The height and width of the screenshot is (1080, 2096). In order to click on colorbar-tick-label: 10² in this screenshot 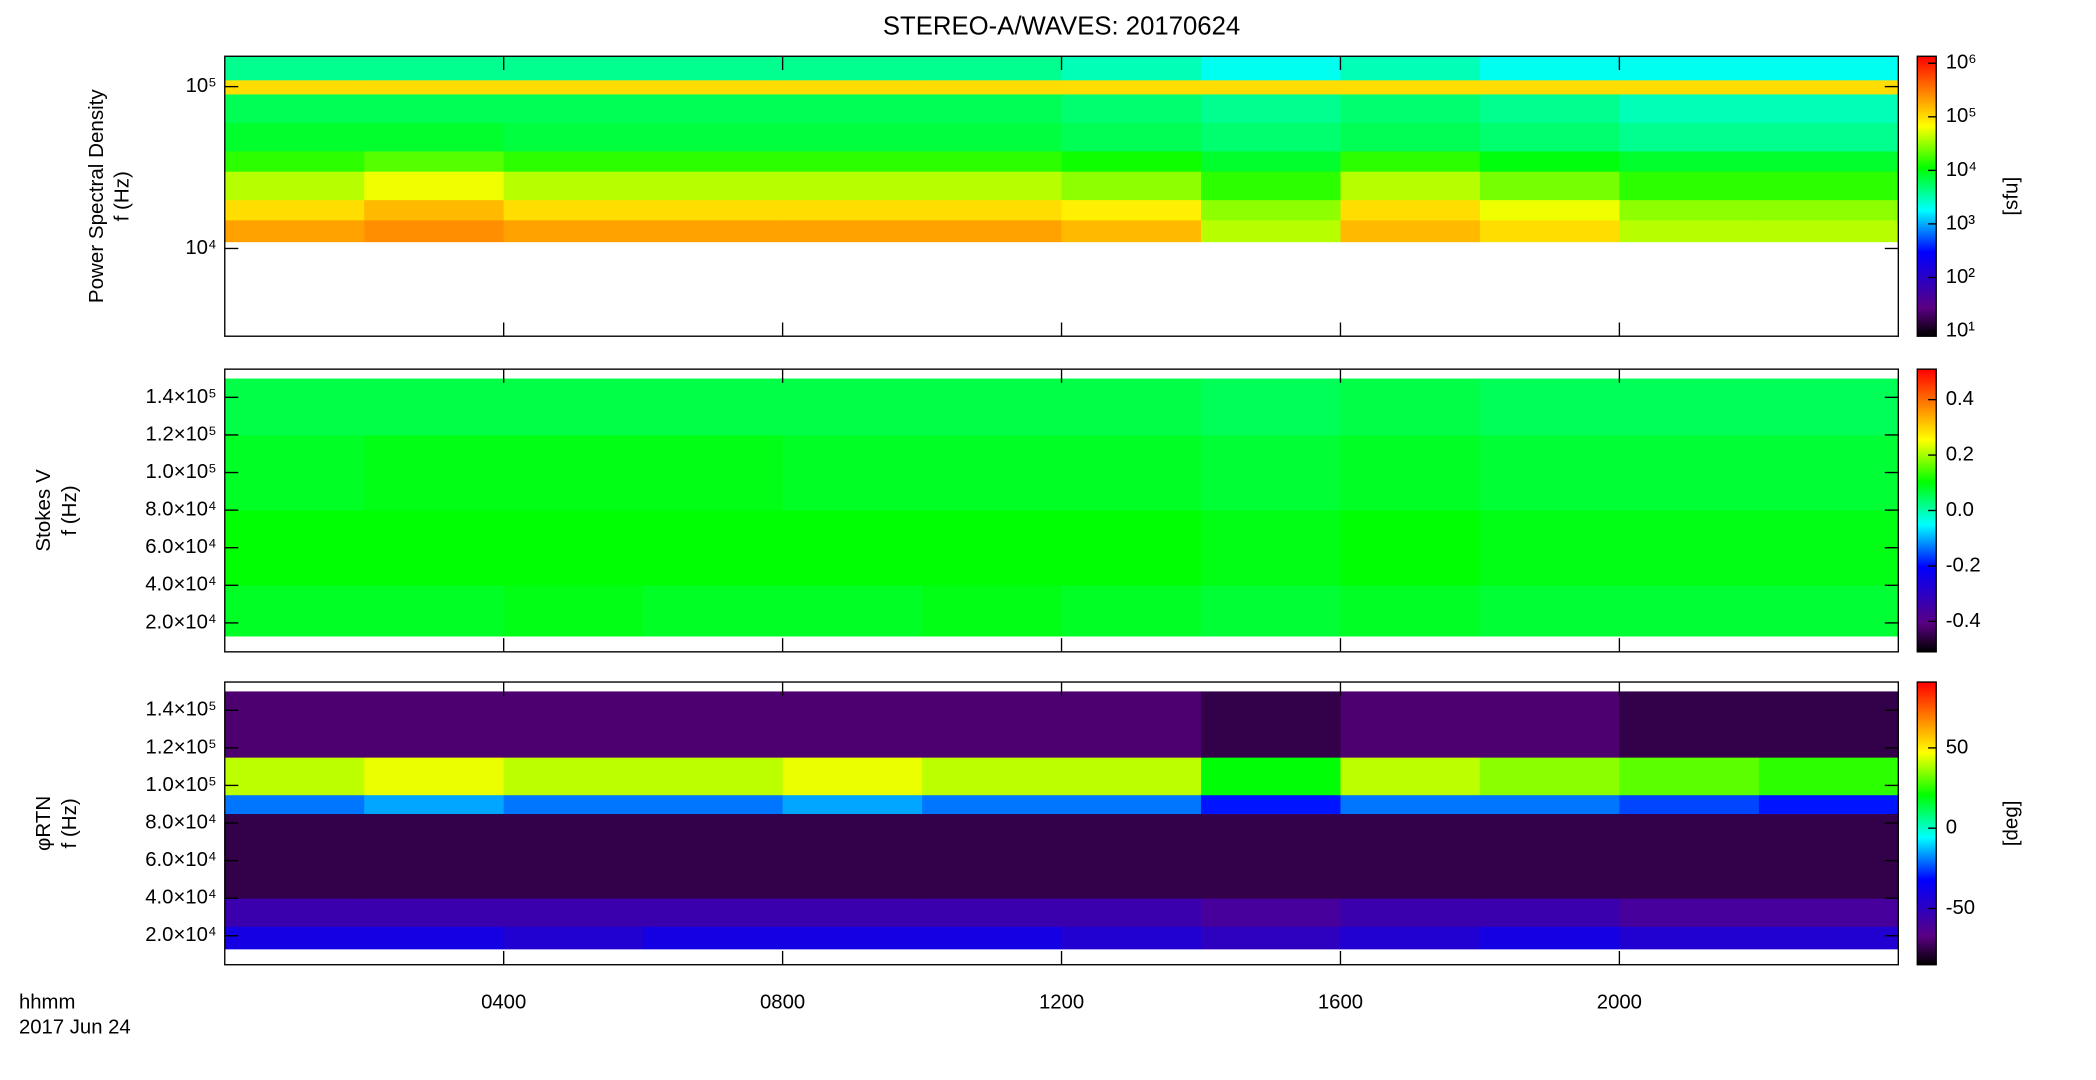, I will do `click(1961, 276)`.